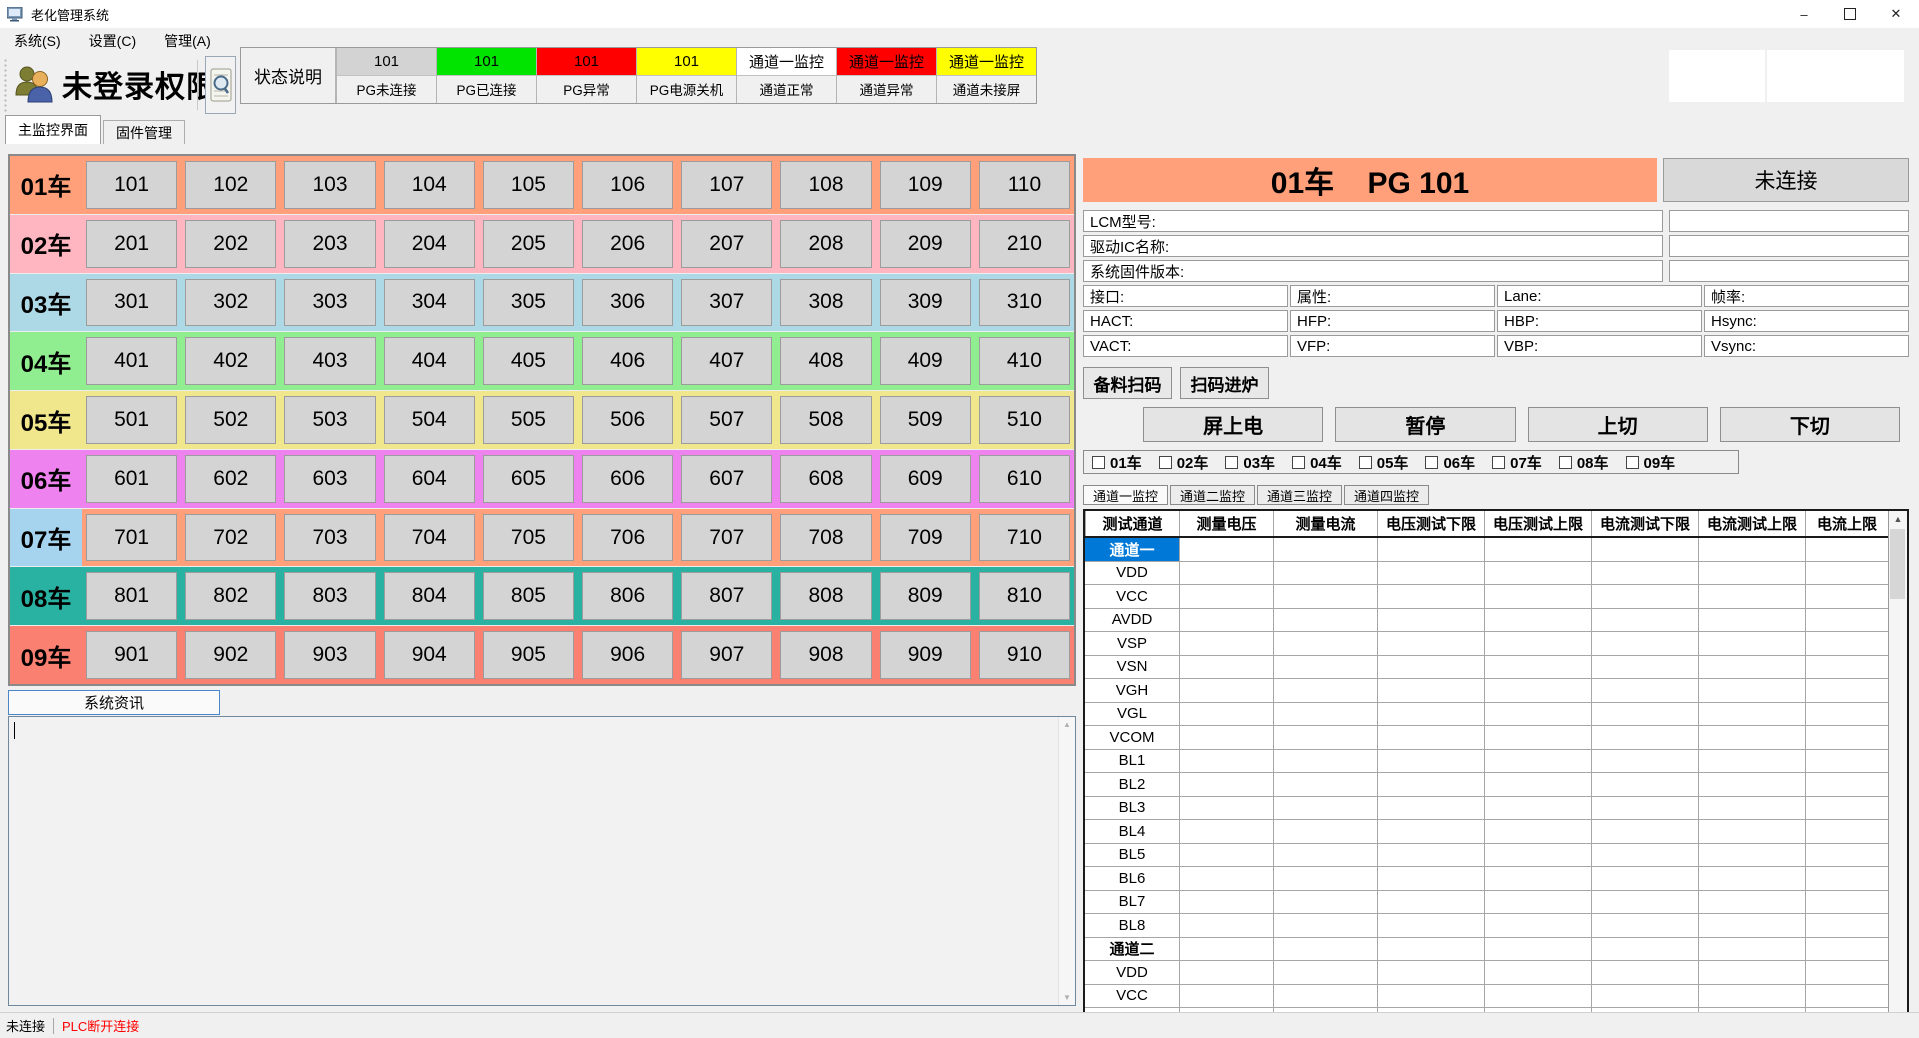 This screenshot has width=1919, height=1038. What do you see at coordinates (1846, 523) in the screenshot?
I see `table-header-cell: 电流上限` at bounding box center [1846, 523].